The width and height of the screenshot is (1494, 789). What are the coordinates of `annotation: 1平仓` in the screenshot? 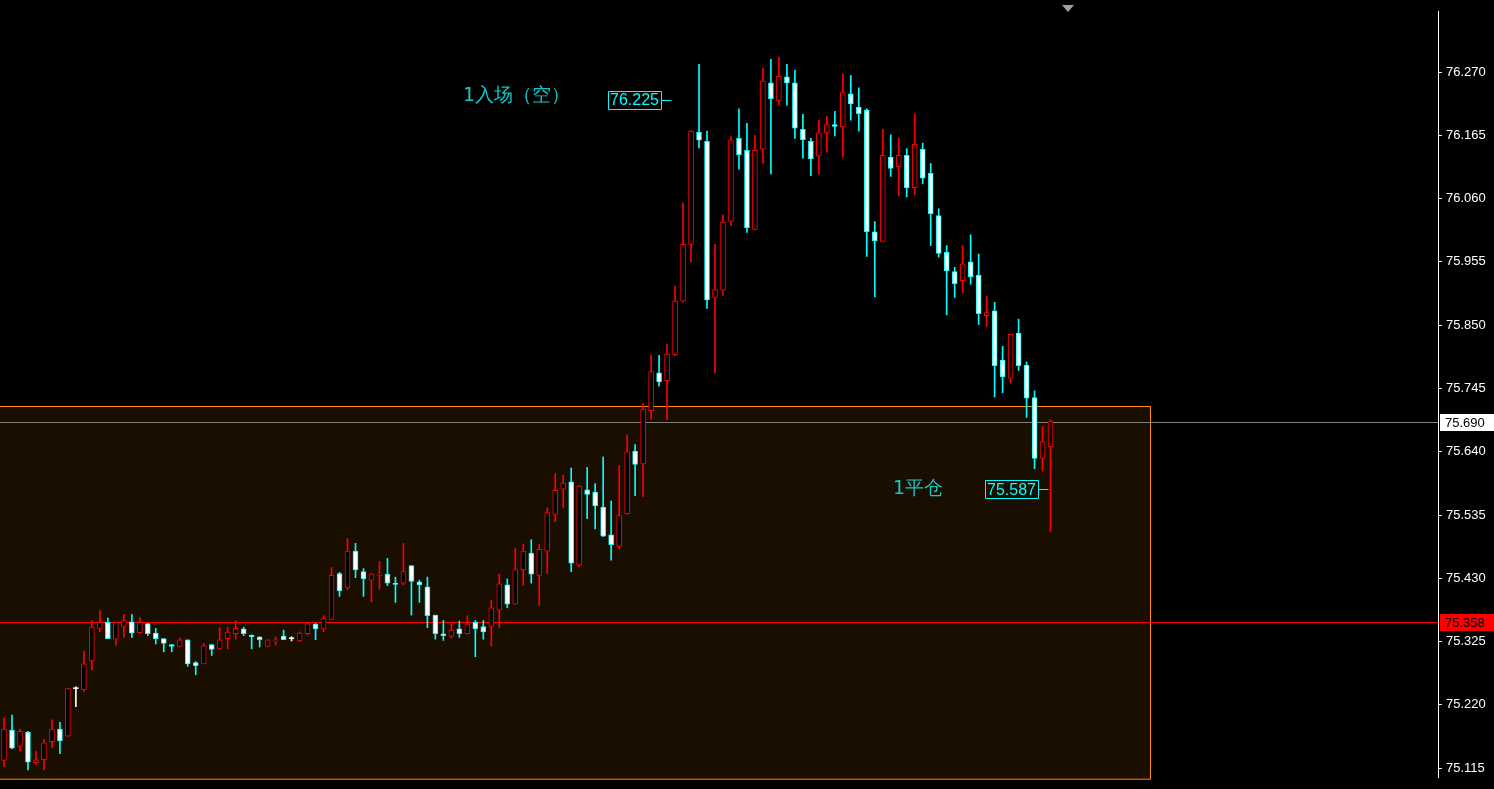 It's located at (918, 487).